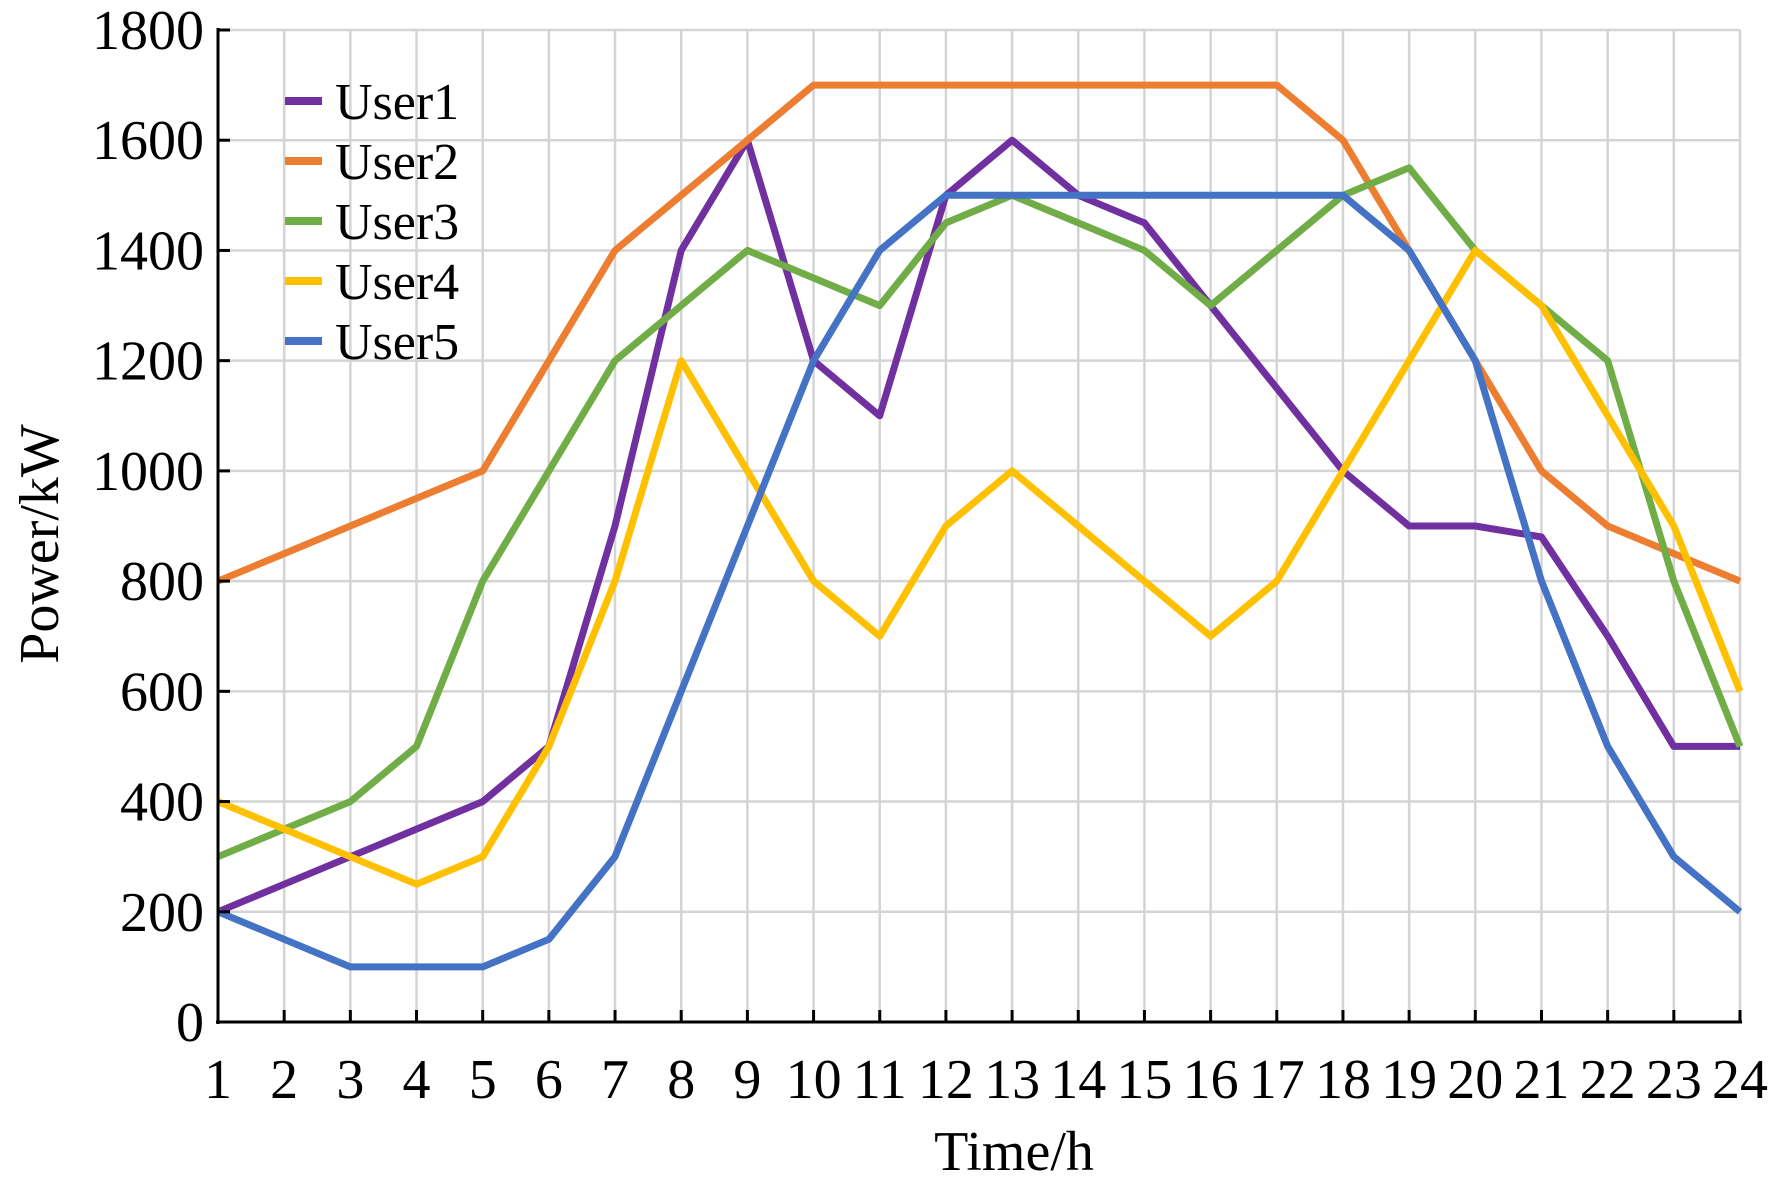  I want to click on y-tick-label: 1000, so click(148, 472).